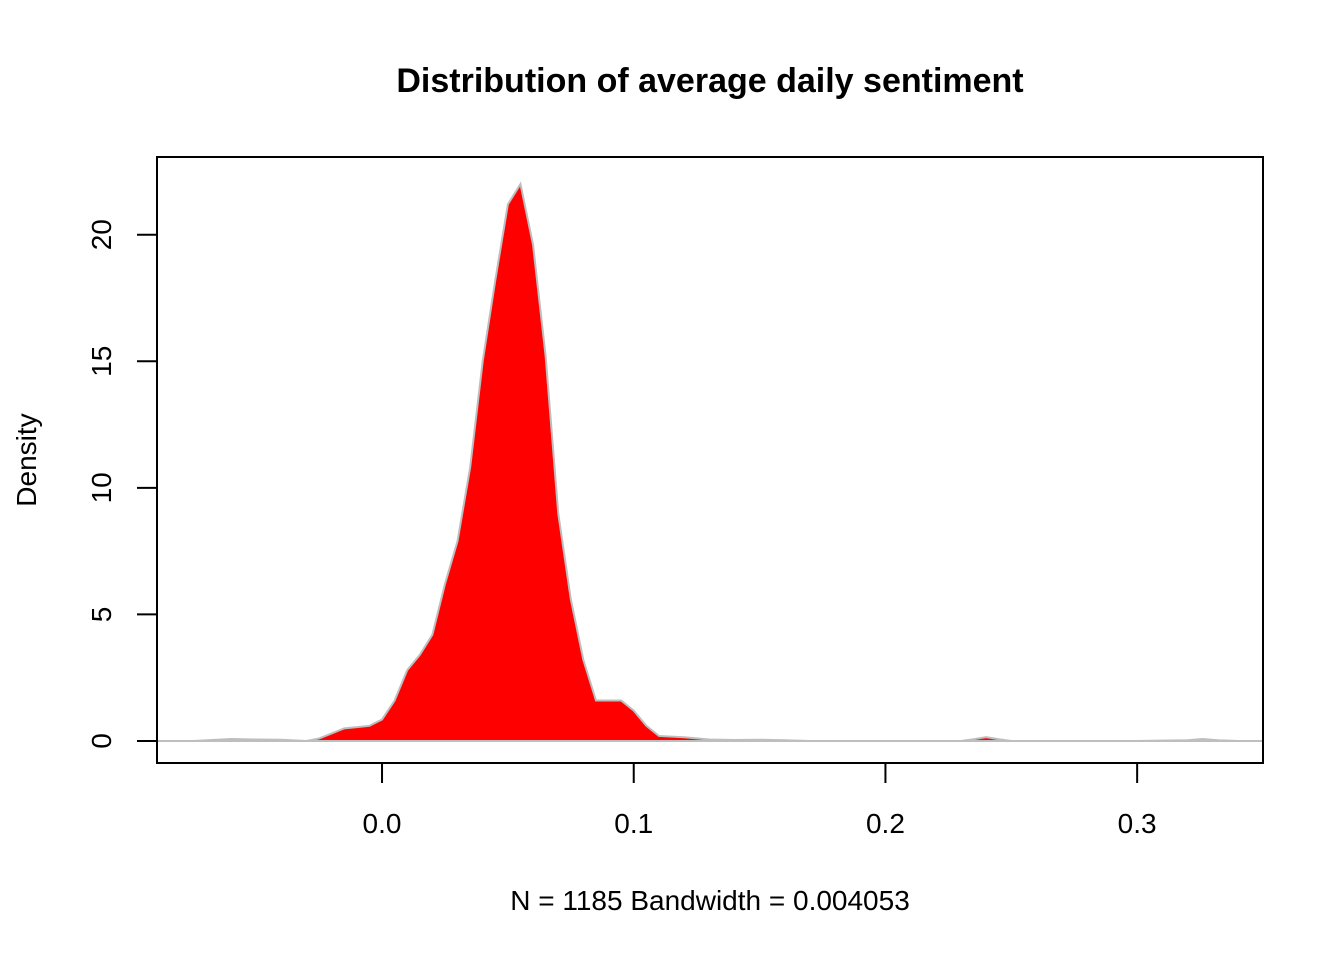 This screenshot has height=960, width=1344. Describe the element at coordinates (26, 459) in the screenshot. I see `y-axis-label: Density` at that location.